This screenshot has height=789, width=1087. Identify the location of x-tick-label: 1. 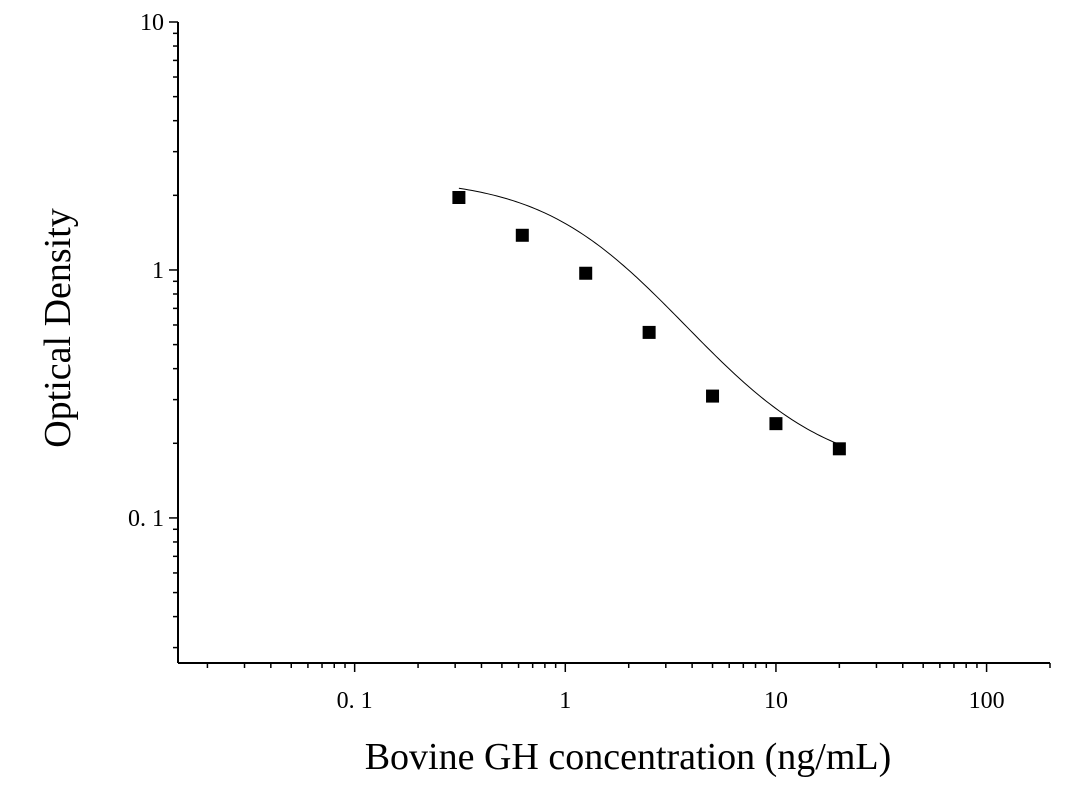
(565, 701).